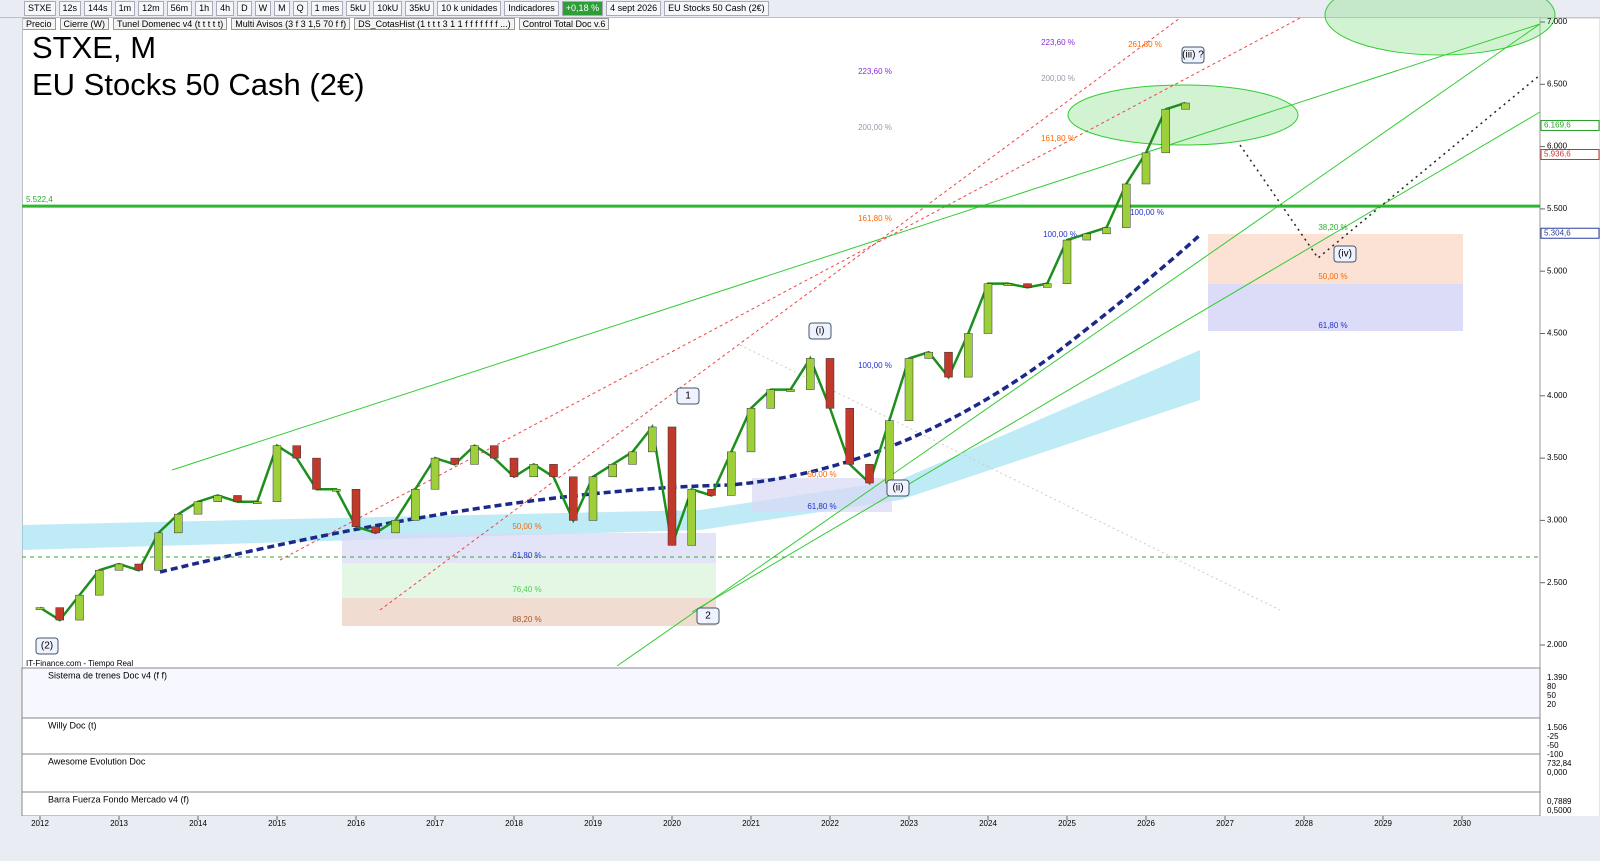 The height and width of the screenshot is (861, 1600). Describe the element at coordinates (514, 823) in the screenshot. I see `x-tick-label: 2018` at that location.